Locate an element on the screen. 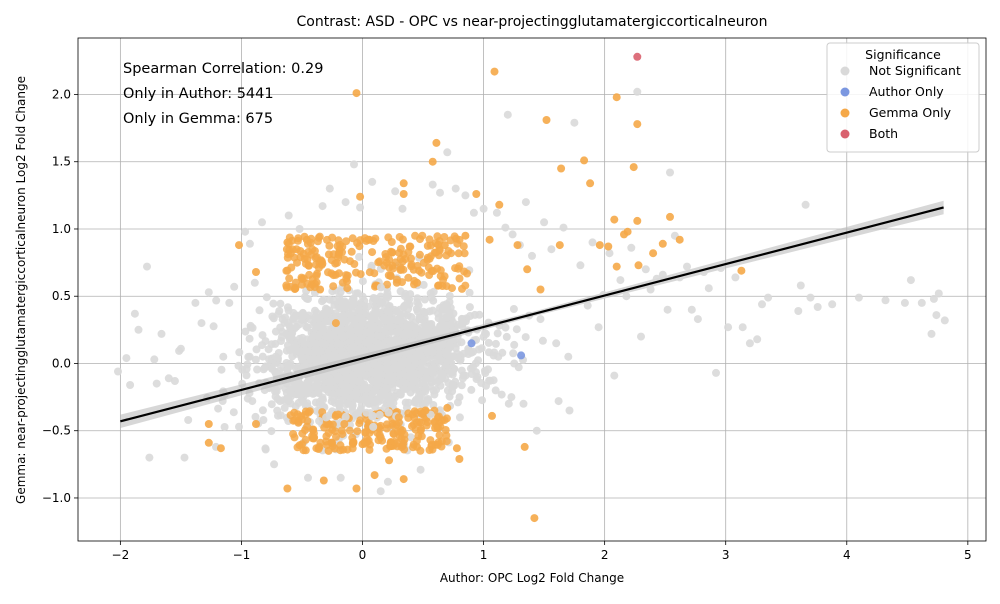  annotation-gemma-only: Only in Gemma: 675 is located at coordinates (198, 119).